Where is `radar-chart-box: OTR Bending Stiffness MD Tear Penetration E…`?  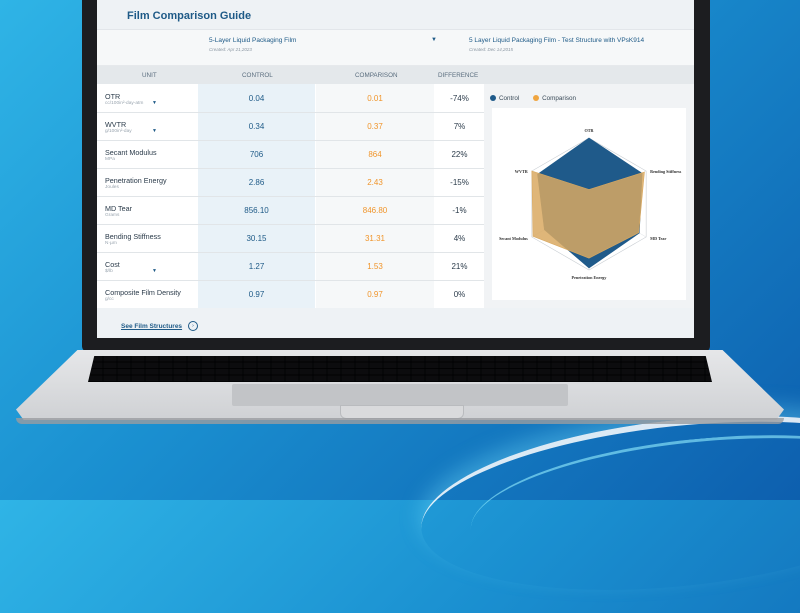
radar-chart-box: OTR Bending Stiffness MD Tear Penetration E… is located at coordinates (589, 204).